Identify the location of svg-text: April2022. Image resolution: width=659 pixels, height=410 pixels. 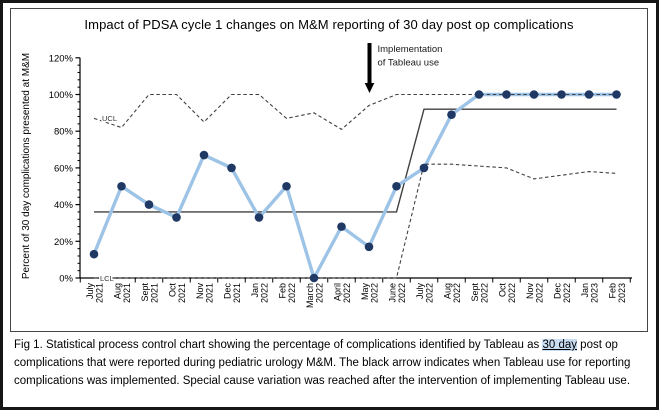
(343, 293).